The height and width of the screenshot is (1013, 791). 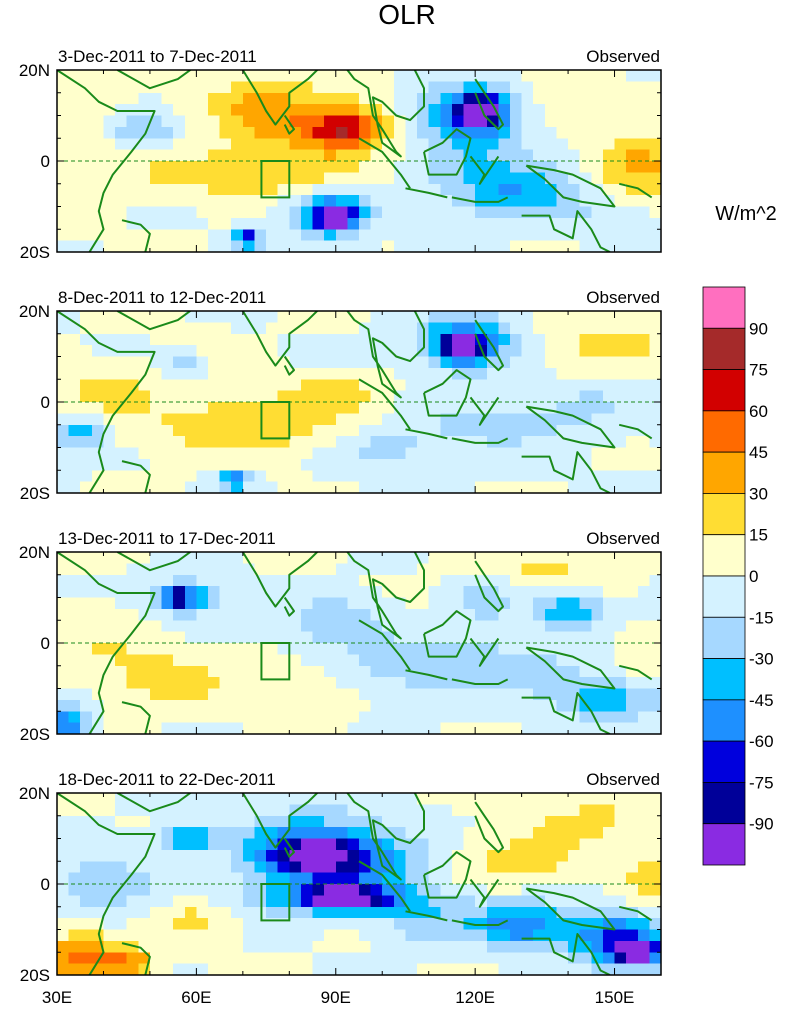 I want to click on panel-period: 8-Dec-2011 to 12-Dec-2011, so click(x=162, y=297).